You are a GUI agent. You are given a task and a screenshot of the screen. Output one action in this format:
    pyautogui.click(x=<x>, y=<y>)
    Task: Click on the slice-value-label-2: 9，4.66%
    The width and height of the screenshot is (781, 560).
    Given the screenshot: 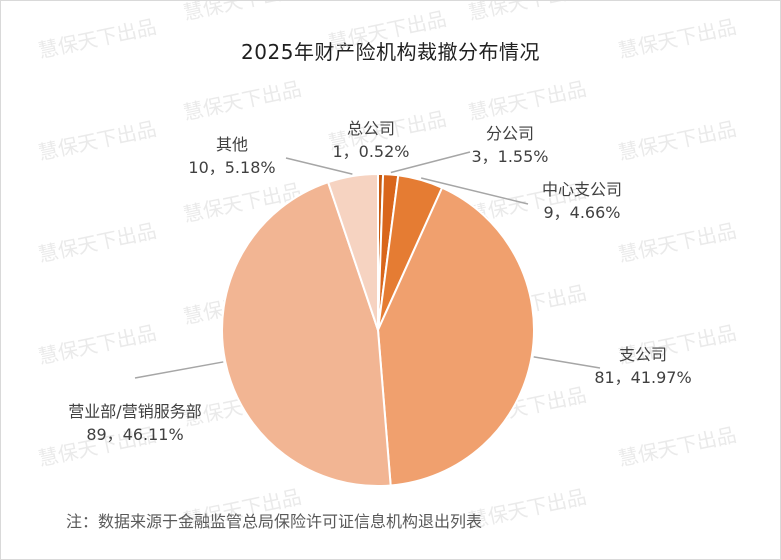 What is the action you would take?
    pyautogui.click(x=581, y=212)
    